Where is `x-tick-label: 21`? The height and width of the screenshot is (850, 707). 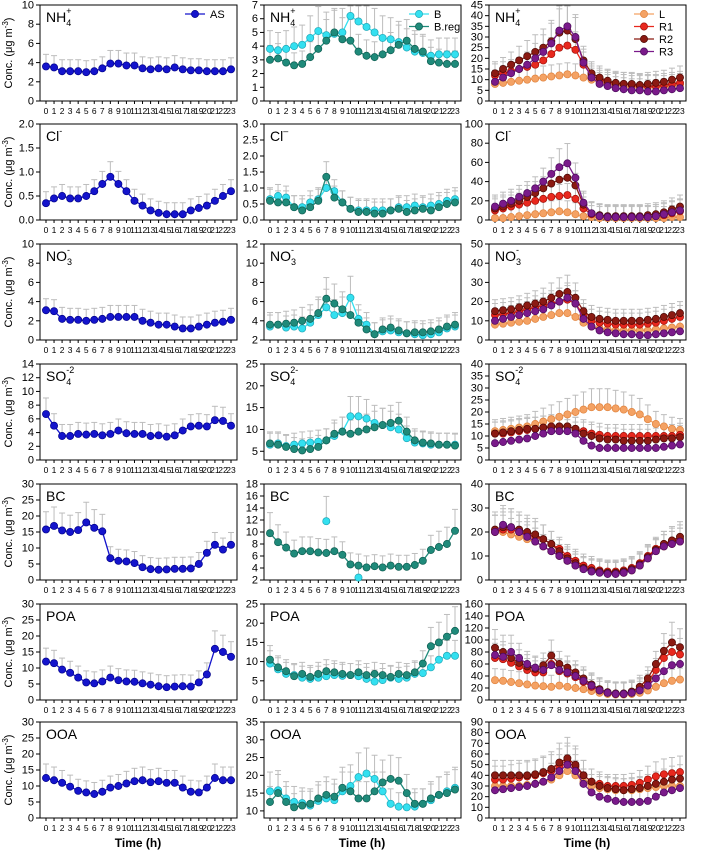
x-tick-label: 21 is located at coordinates (664, 710).